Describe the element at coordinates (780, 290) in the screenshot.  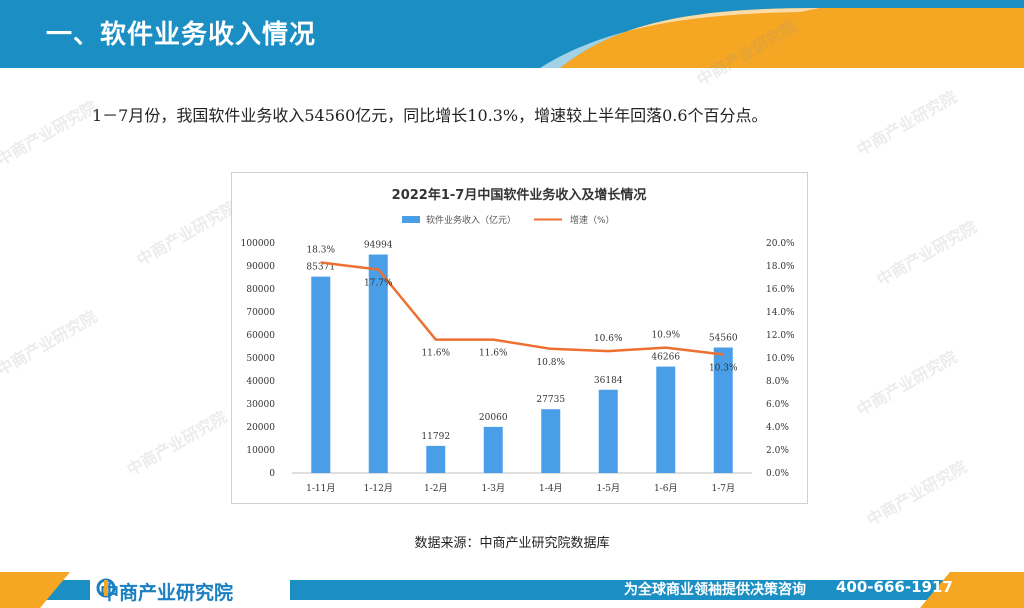
I see `y2-tick-label: 16.0%` at that location.